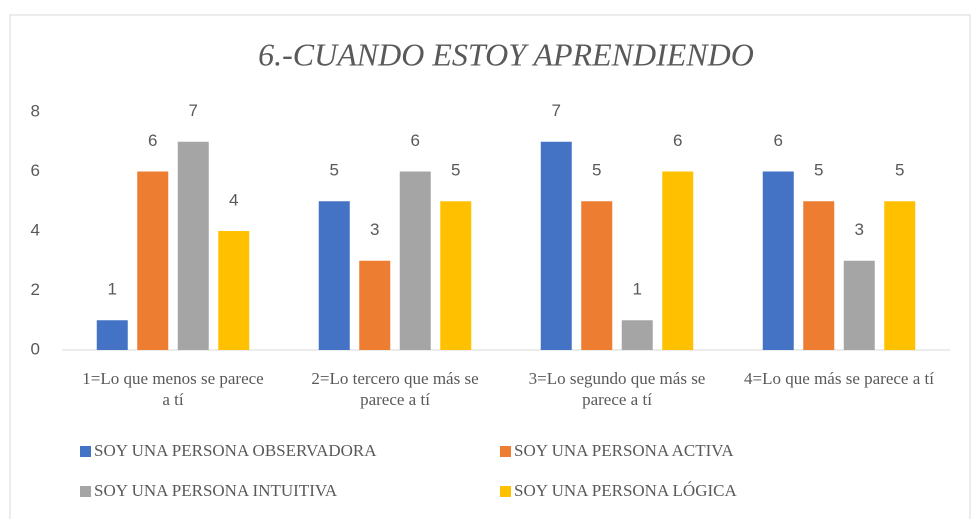  I want to click on x-tick-label: 2=Lo tercero que más se parece a tí, so click(395, 389).